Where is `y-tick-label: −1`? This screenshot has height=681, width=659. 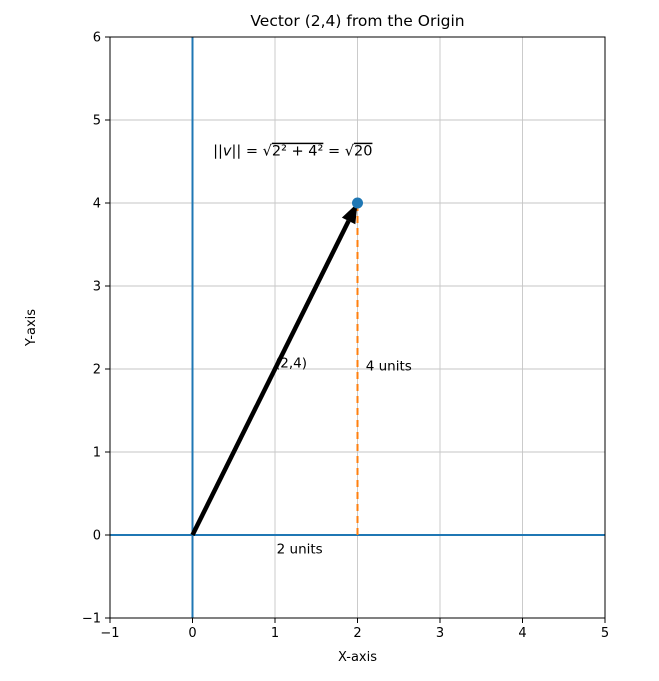
y-tick-label: −1 is located at coordinates (91, 619).